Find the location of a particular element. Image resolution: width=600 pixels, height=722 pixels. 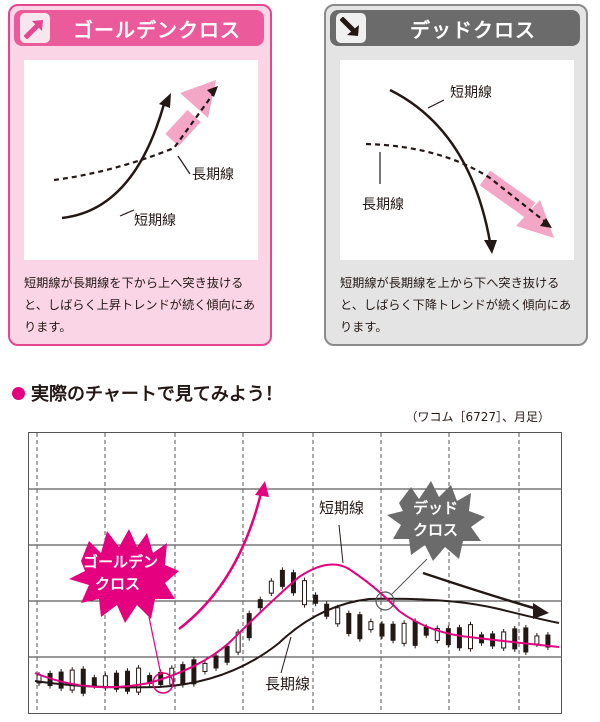

golden-badge-line1: ゴールデン is located at coordinates (121, 562).